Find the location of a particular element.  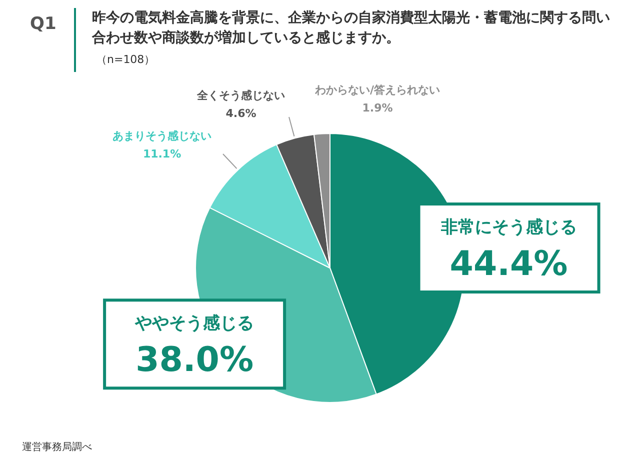

slice-label: わからない/答えられない is located at coordinates (377, 90).